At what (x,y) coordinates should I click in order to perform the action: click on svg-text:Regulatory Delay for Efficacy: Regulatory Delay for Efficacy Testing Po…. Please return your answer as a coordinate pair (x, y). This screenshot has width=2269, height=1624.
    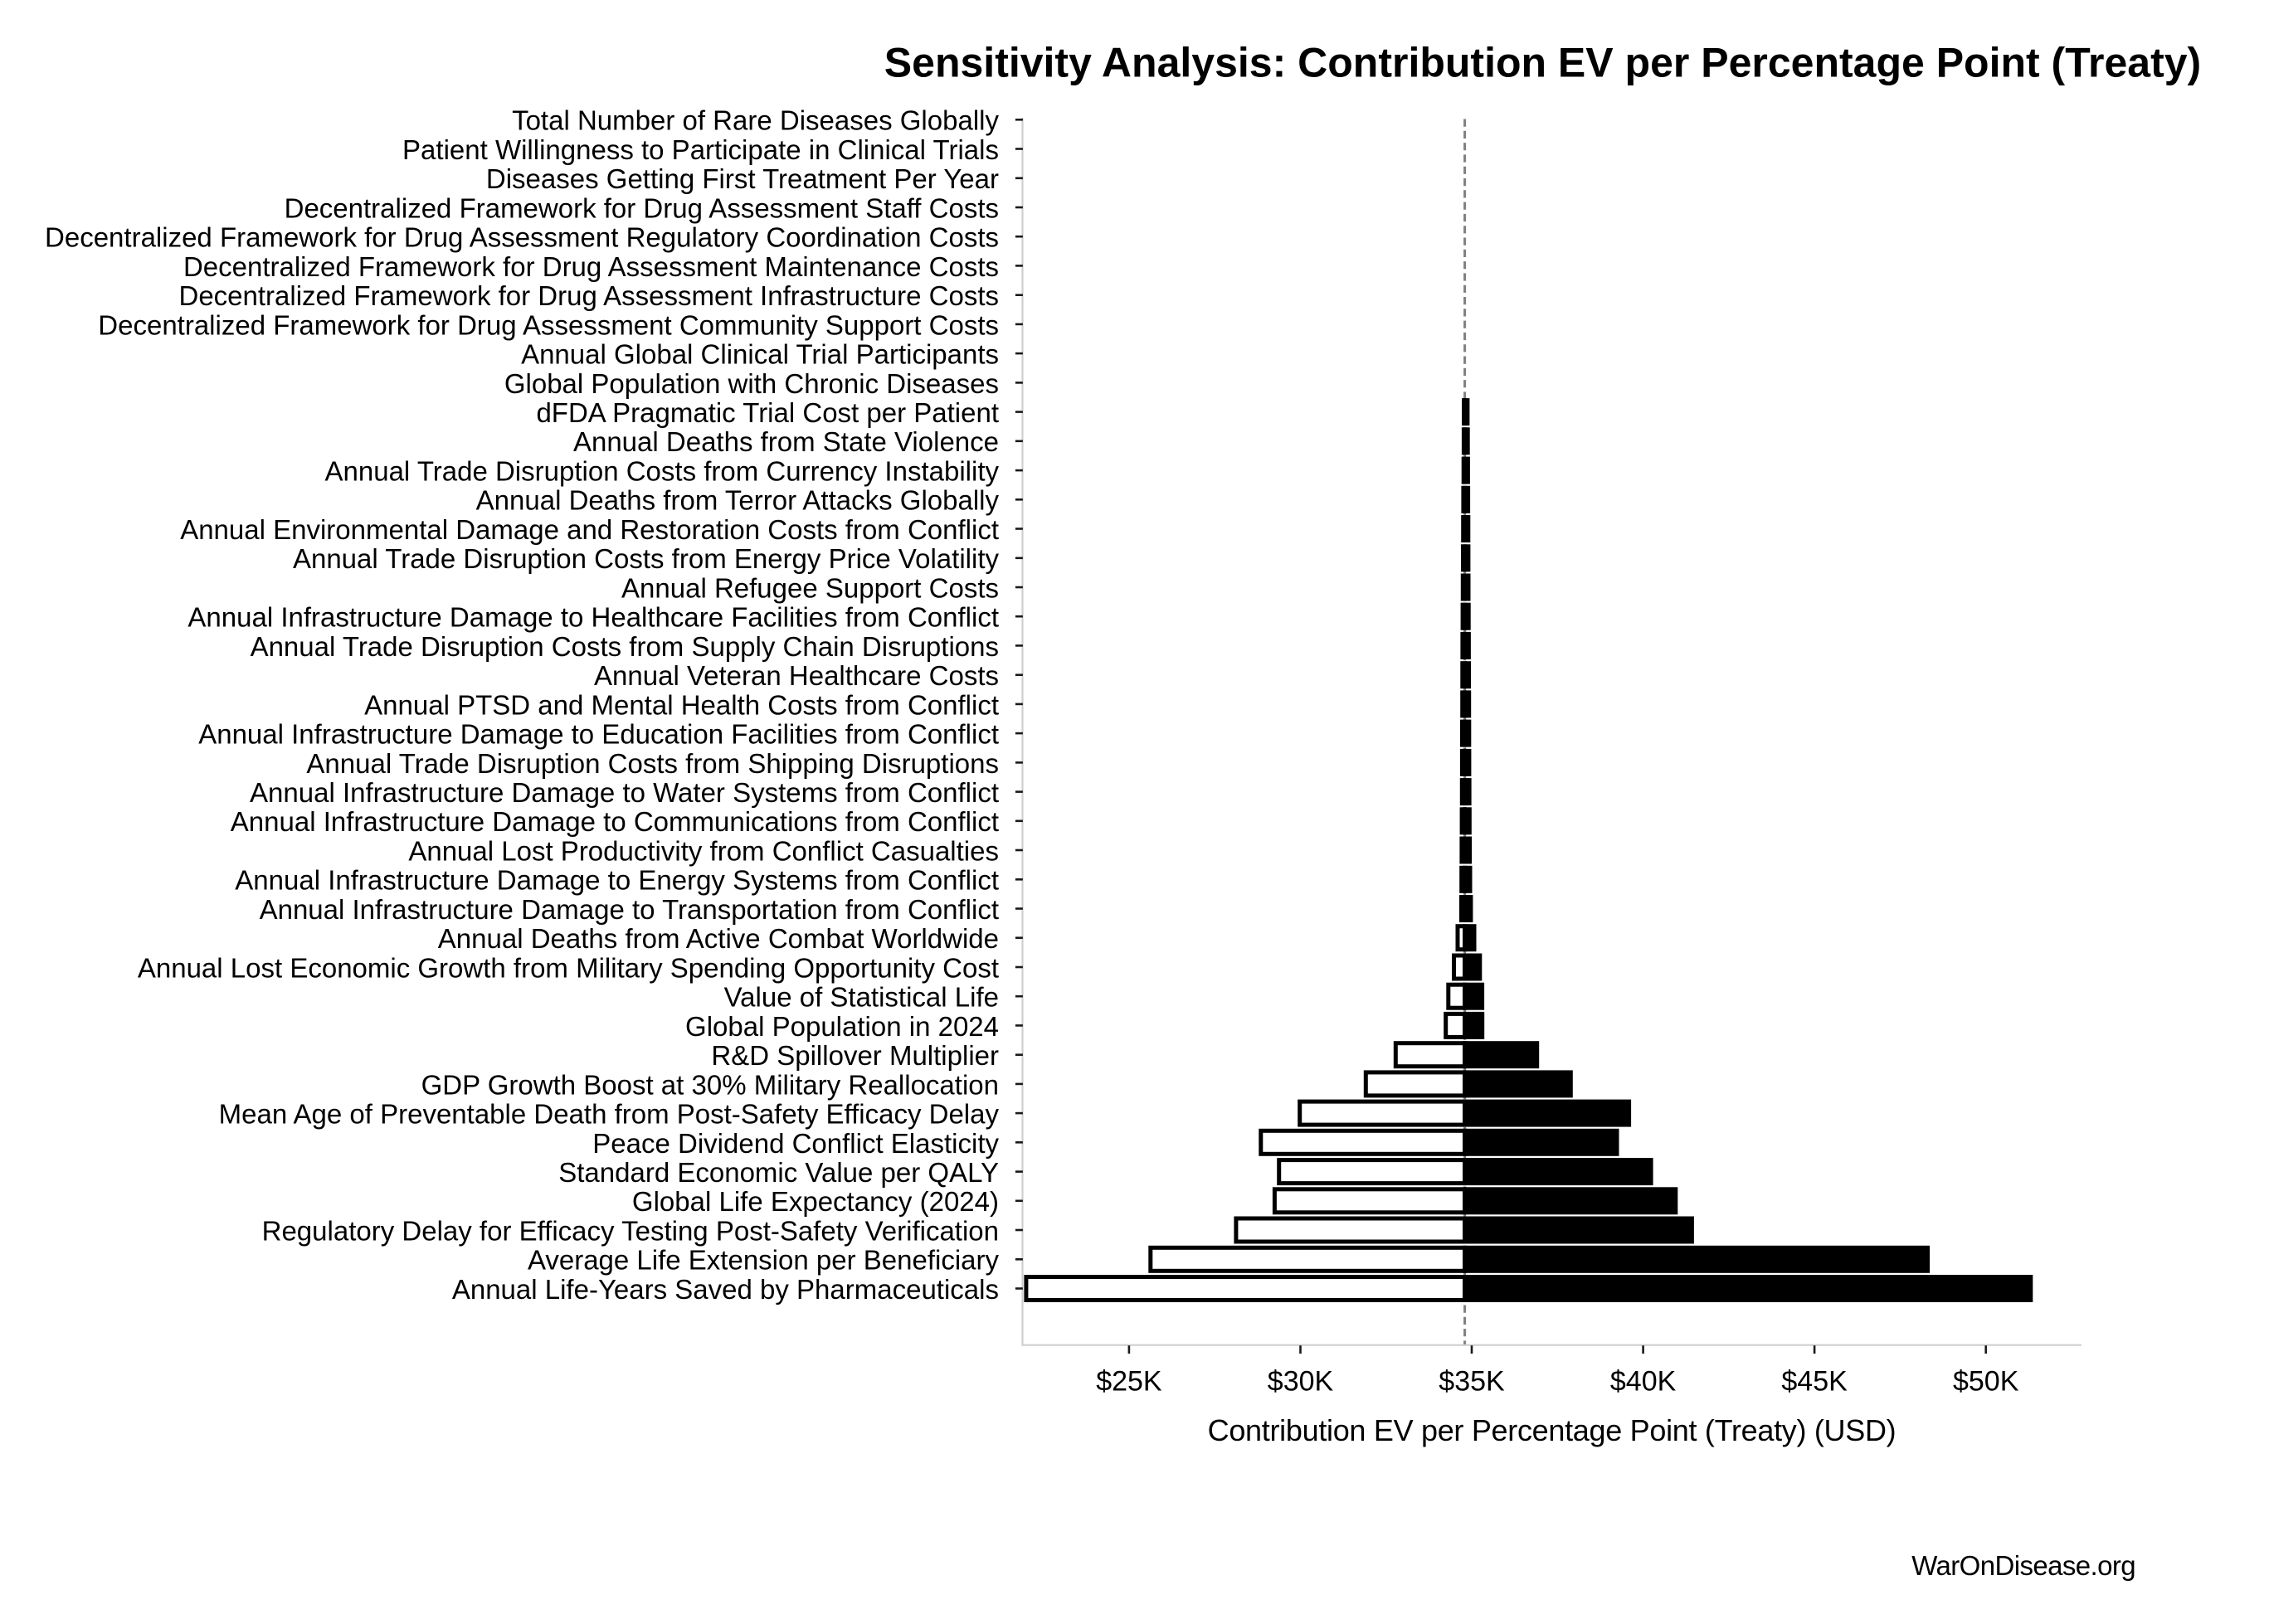
    Looking at the image, I should click on (630, 1230).